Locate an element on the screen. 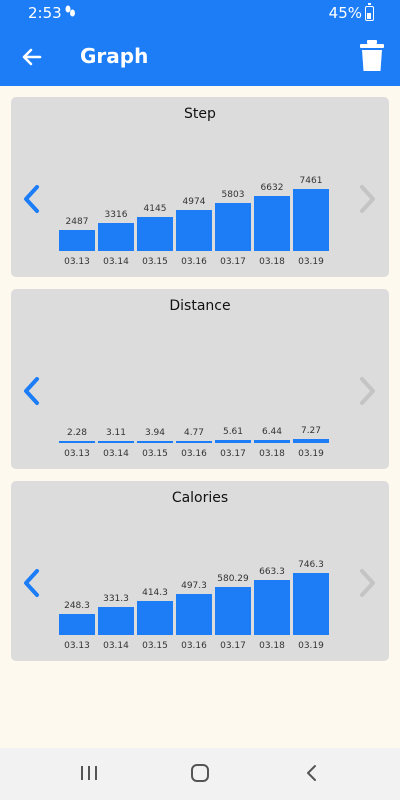 The width and height of the screenshot is (400, 800). battery-percent: 45% is located at coordinates (345, 13).